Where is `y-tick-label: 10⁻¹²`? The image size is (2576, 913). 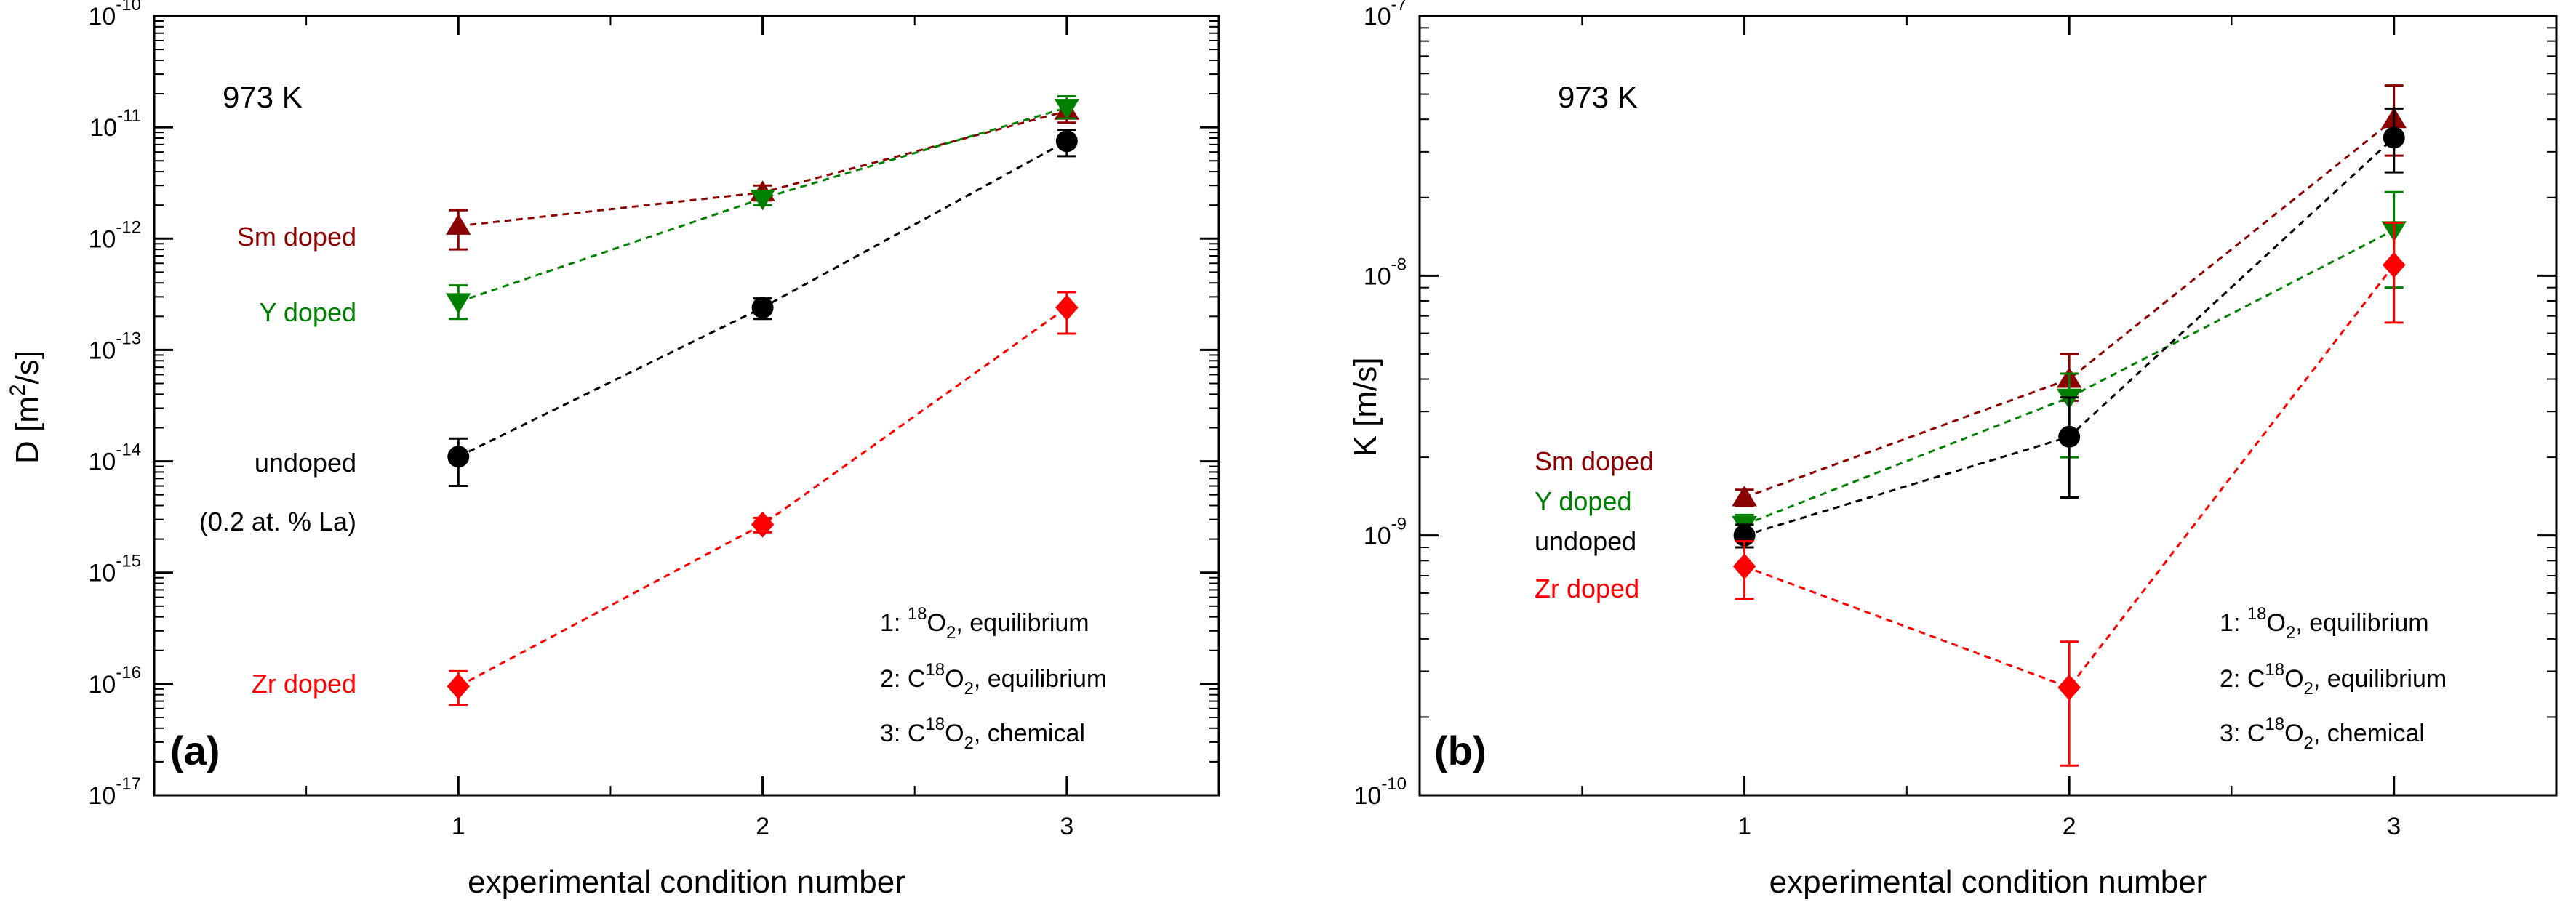
y-tick-label: 10⁻¹² is located at coordinates (114, 235).